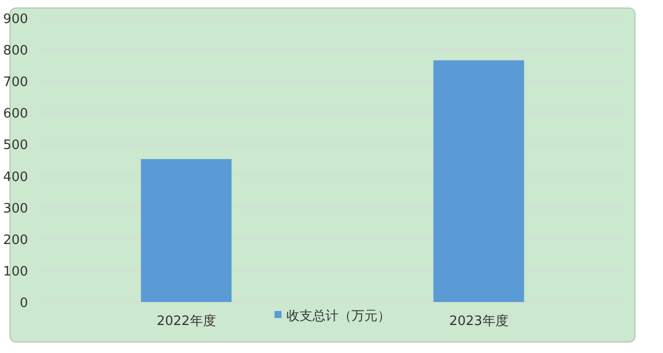 Image resolution: width=663 pixels, height=353 pixels. Describe the element at coordinates (15, 208) in the screenshot. I see `y-tick-label: 300` at that location.